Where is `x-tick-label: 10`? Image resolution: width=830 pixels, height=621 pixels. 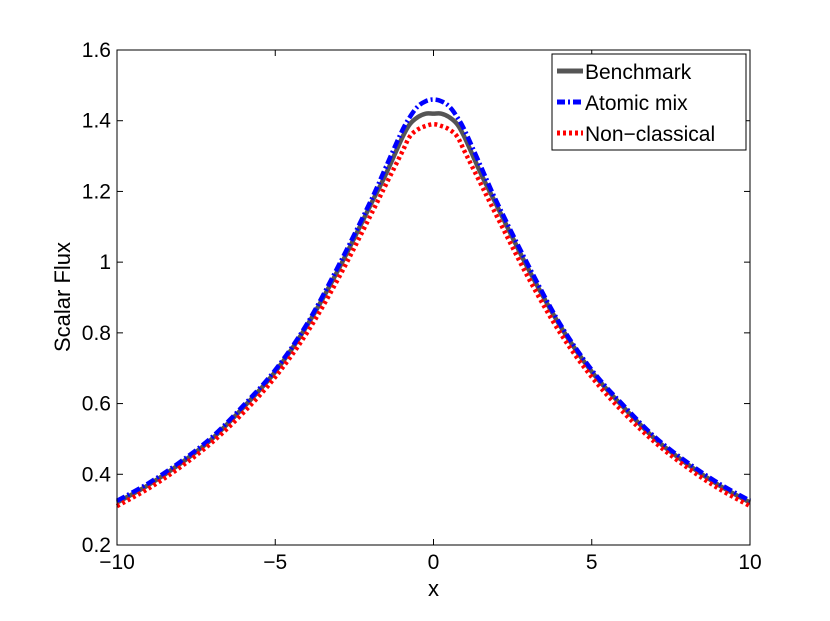 x-tick-label: 10 is located at coordinates (749, 562).